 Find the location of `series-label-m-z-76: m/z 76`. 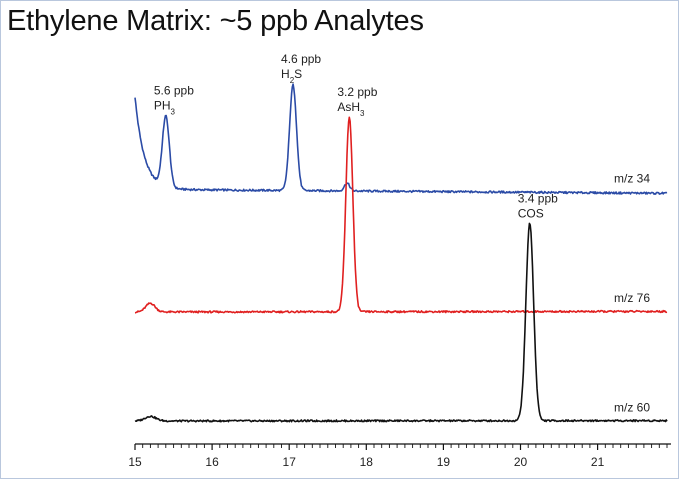

series-label-m-z-76: m/z 76 is located at coordinates (632, 298).